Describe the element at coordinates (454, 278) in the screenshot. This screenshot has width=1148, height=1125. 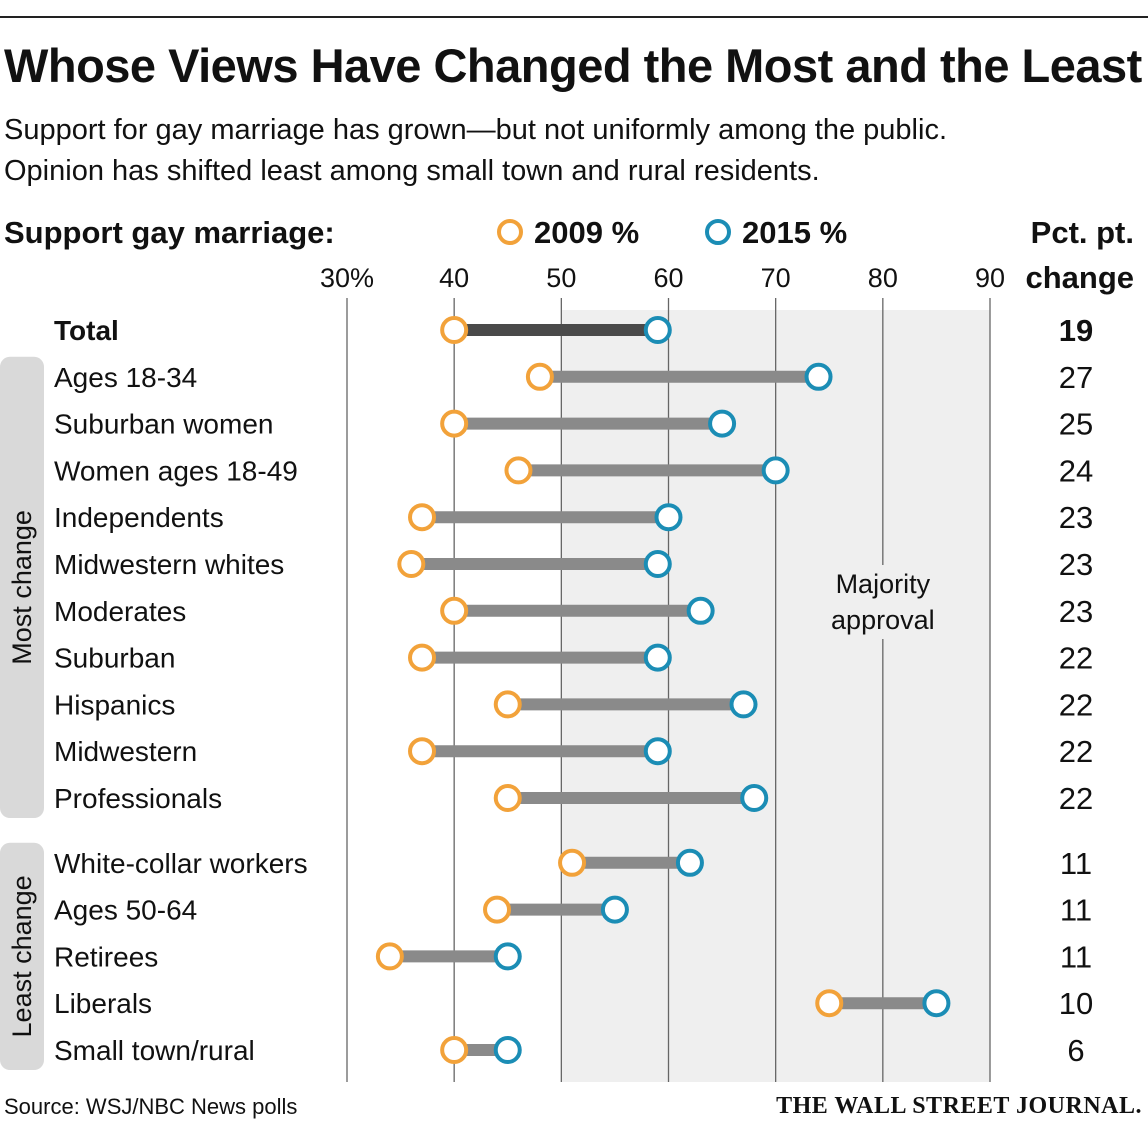
I see `x-tick-label: 40` at that location.